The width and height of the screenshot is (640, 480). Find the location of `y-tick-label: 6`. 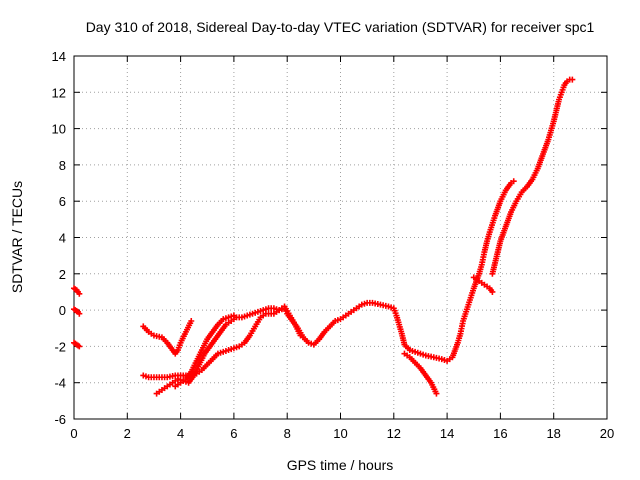

y-tick-label: 6 is located at coordinates (62, 201).